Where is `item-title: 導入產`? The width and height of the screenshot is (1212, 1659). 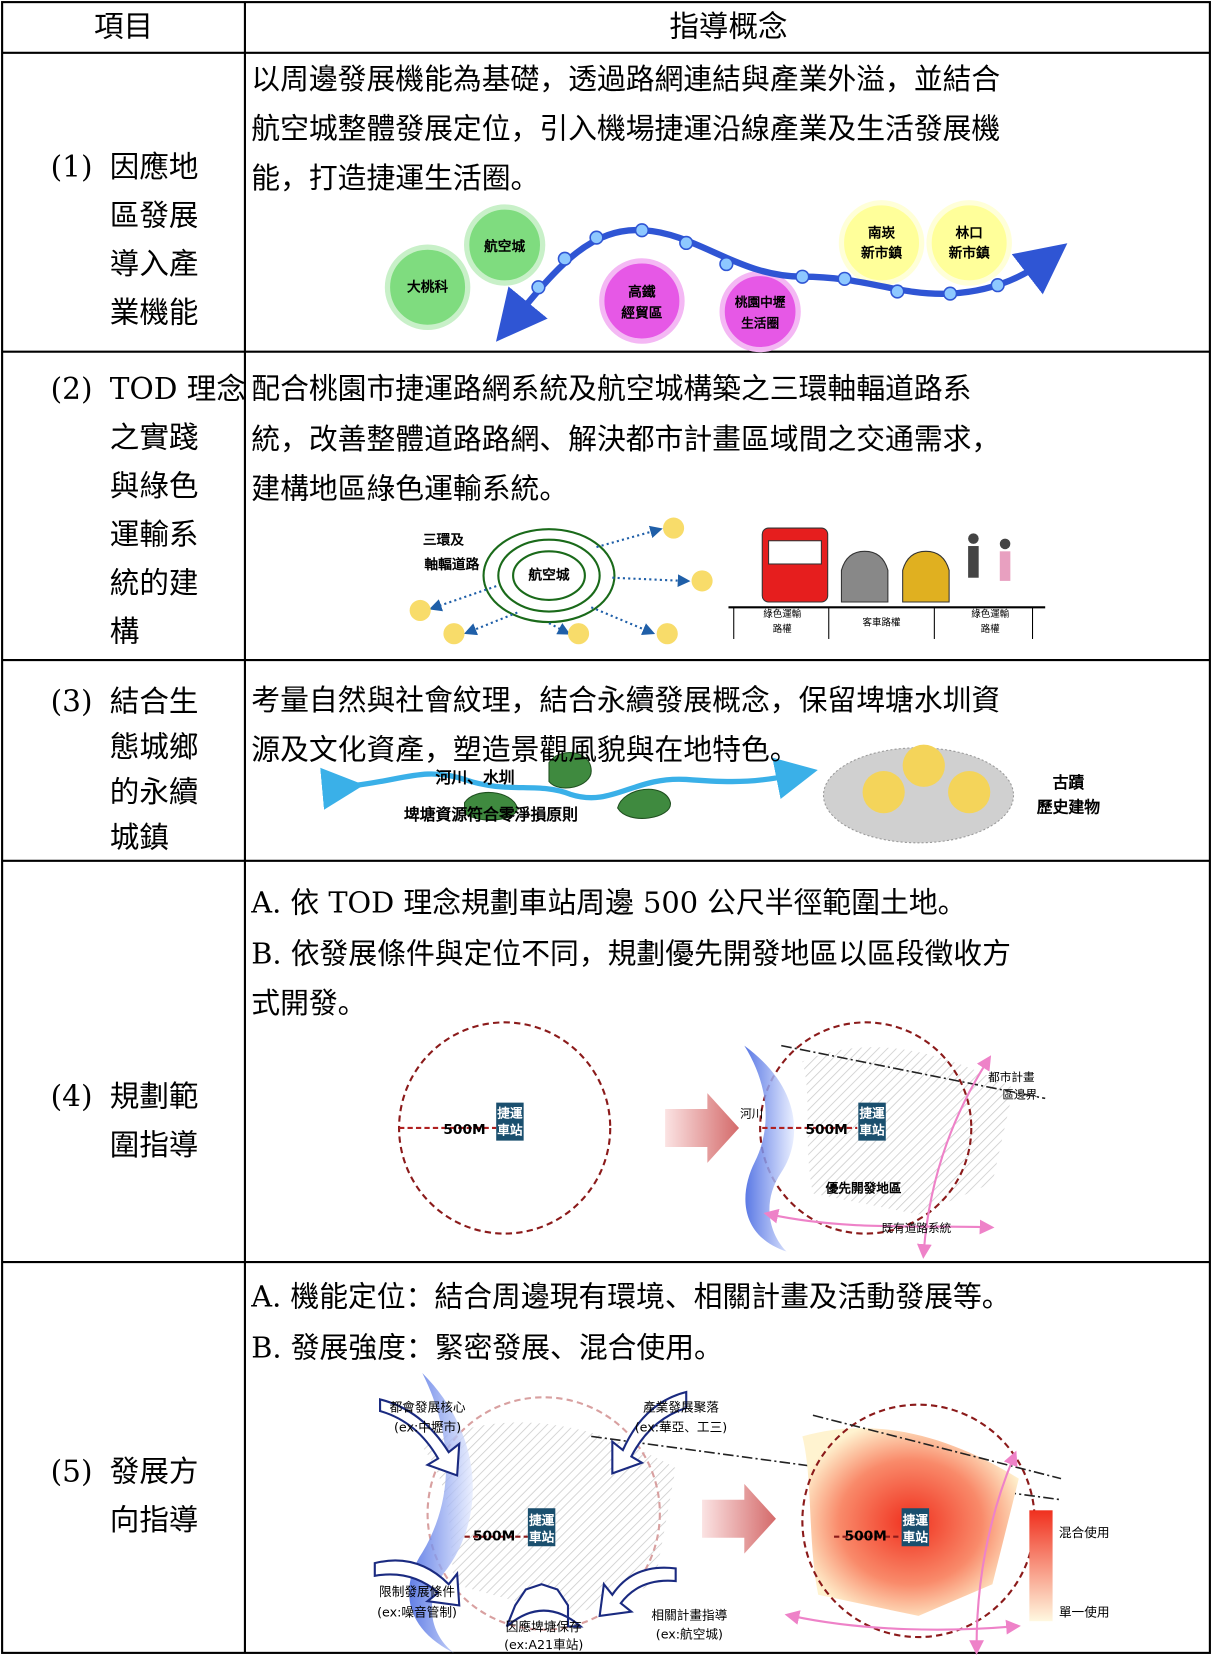
item-title: 導入產 is located at coordinates (154, 264).